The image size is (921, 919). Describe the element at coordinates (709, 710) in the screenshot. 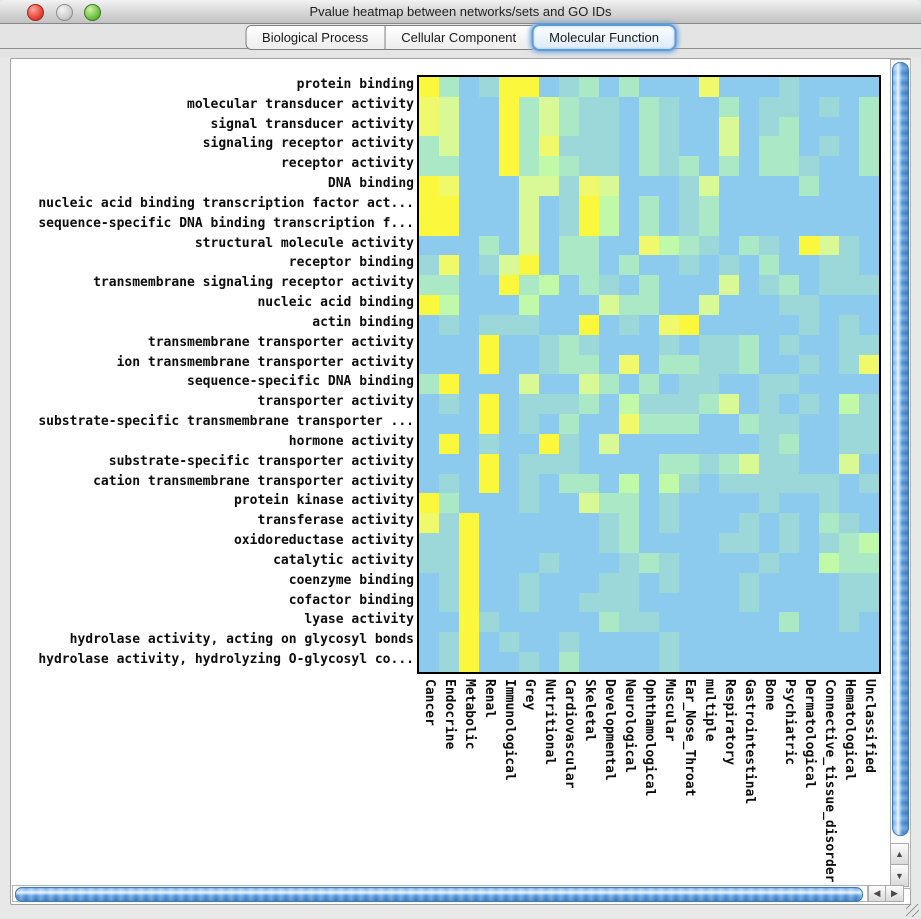

I see `network-column-label: multiple` at that location.